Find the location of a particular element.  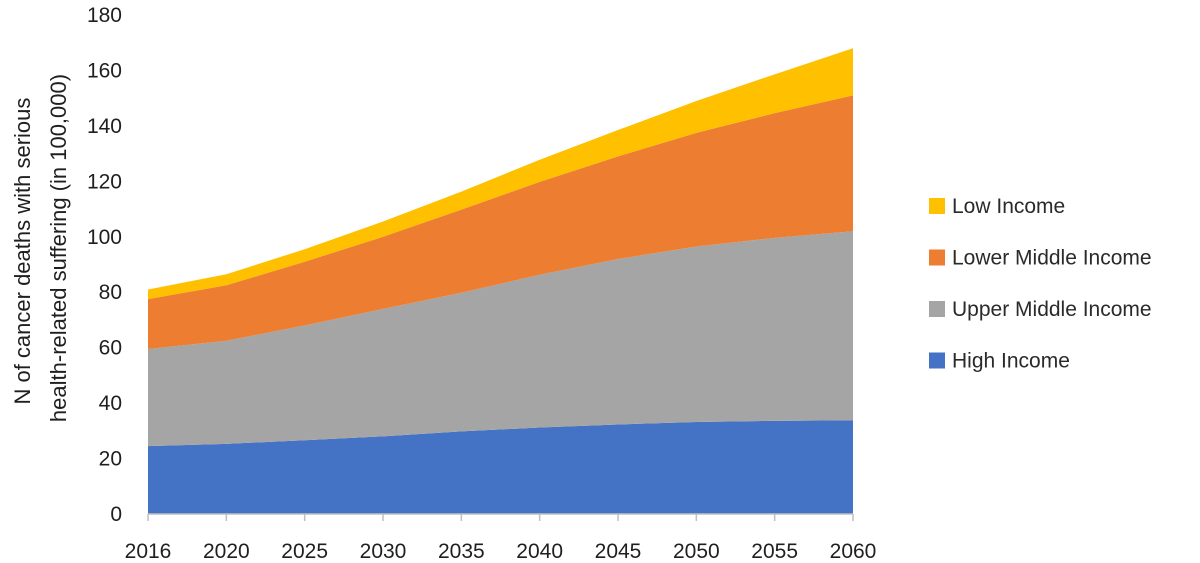

y-tick-label: 60 is located at coordinates (110, 348).